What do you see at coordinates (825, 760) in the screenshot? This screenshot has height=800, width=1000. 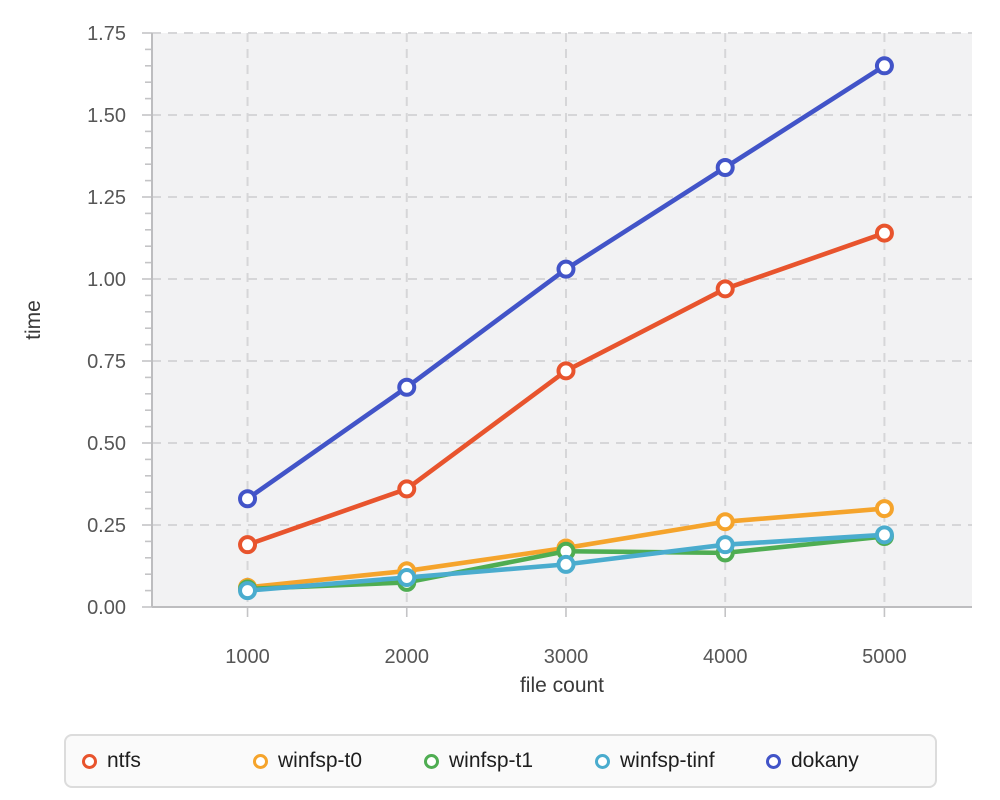 I see `legend-label: dokany` at bounding box center [825, 760].